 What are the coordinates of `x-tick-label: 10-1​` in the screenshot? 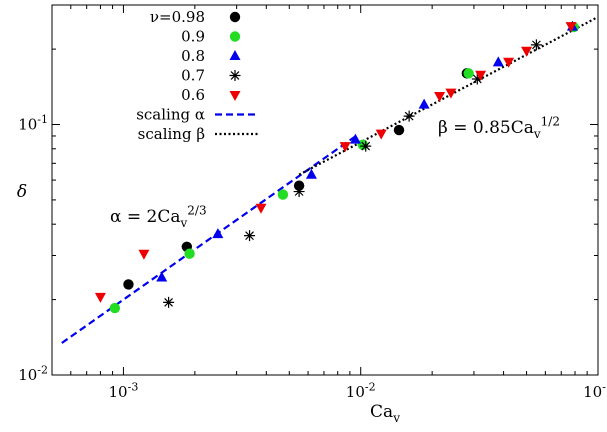 It's located at (595, 390).